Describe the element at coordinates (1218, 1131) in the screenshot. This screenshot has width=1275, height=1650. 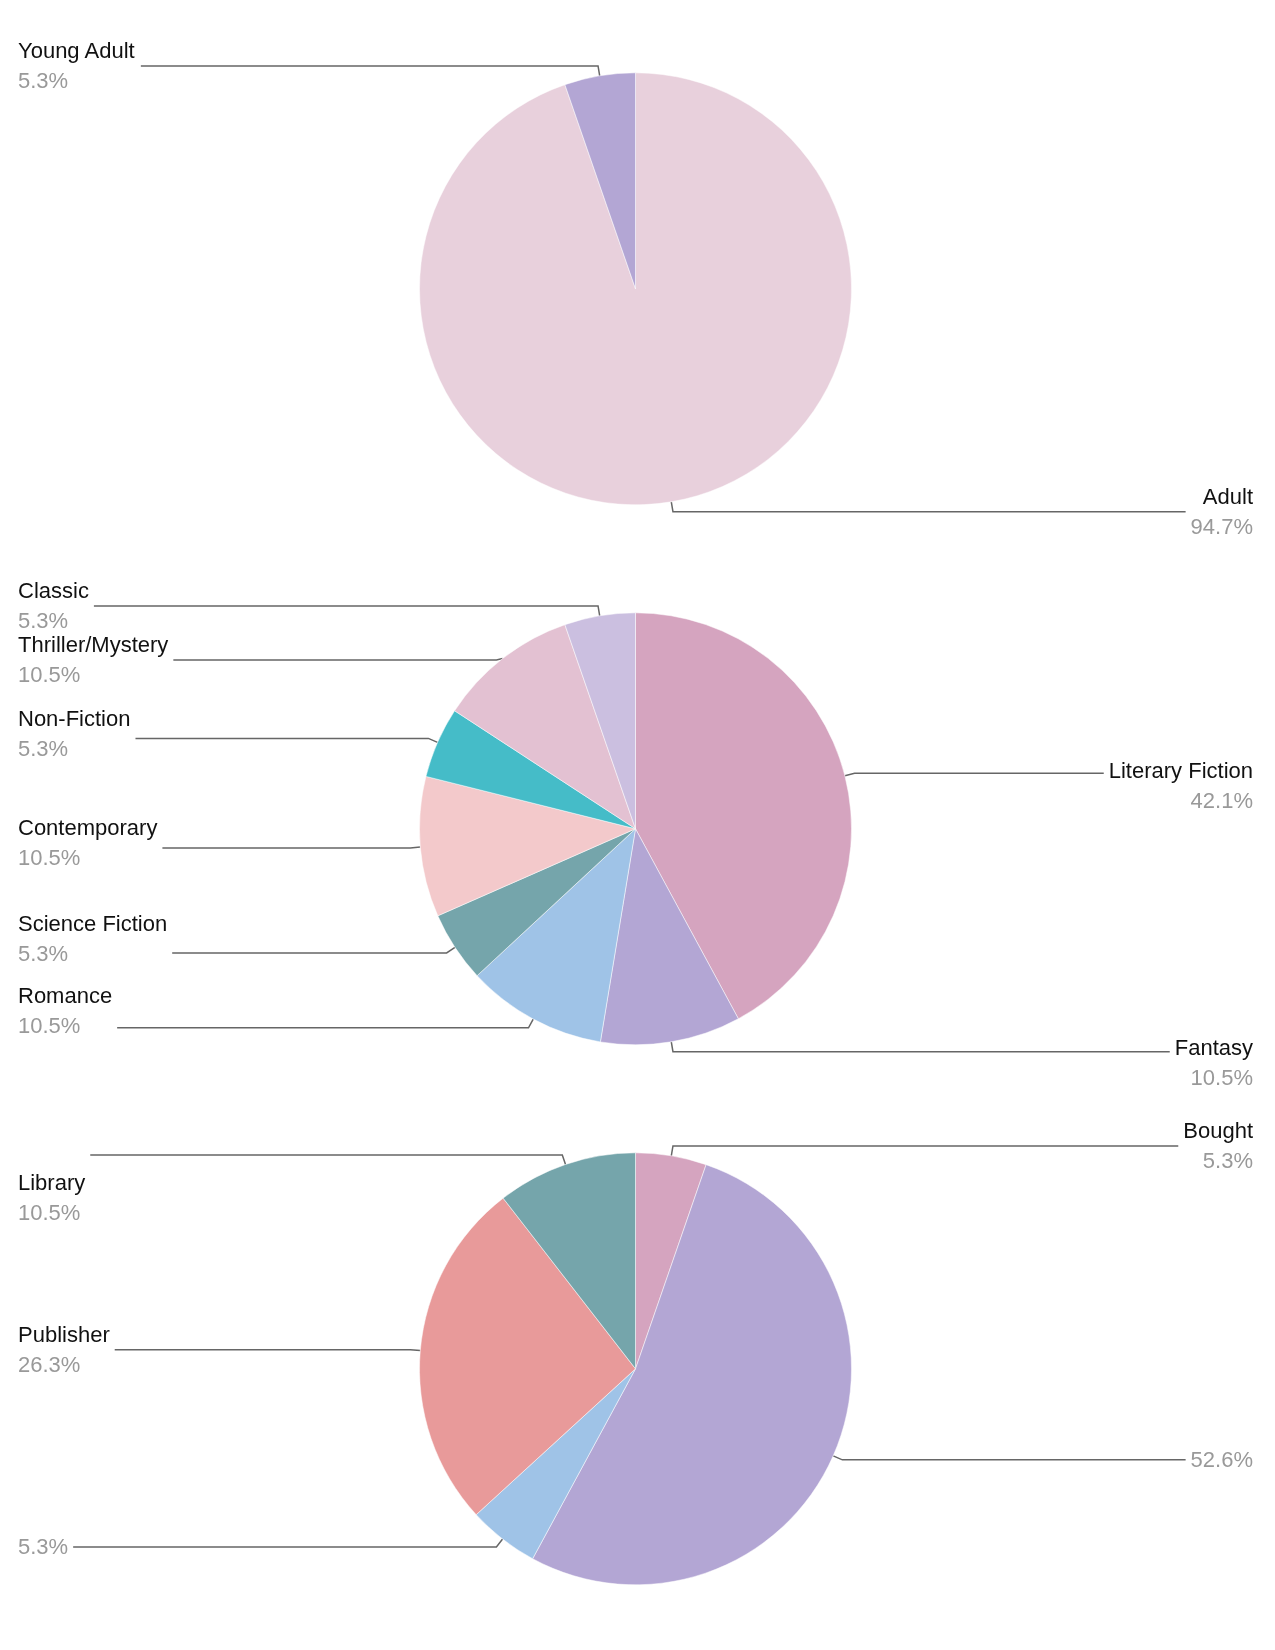
I see `slice-label: Bought` at that location.